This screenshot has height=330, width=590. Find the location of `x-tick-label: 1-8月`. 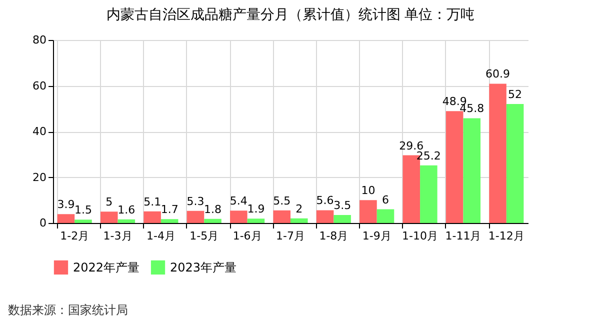

x-tick-label: 1-8月 is located at coordinates (333, 236).